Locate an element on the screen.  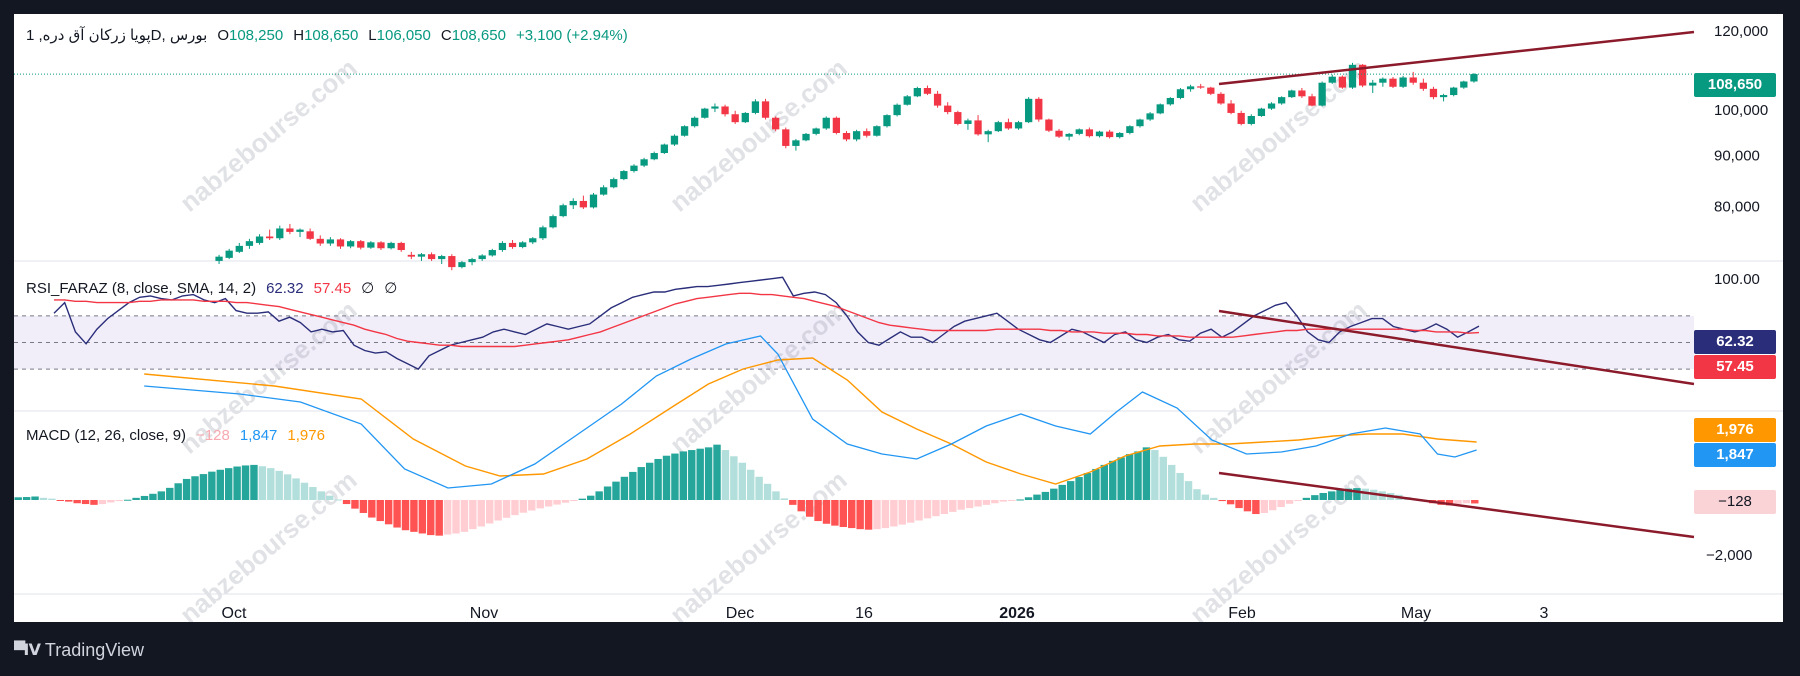
rsi-value: 62.32 is located at coordinates (285, 288).